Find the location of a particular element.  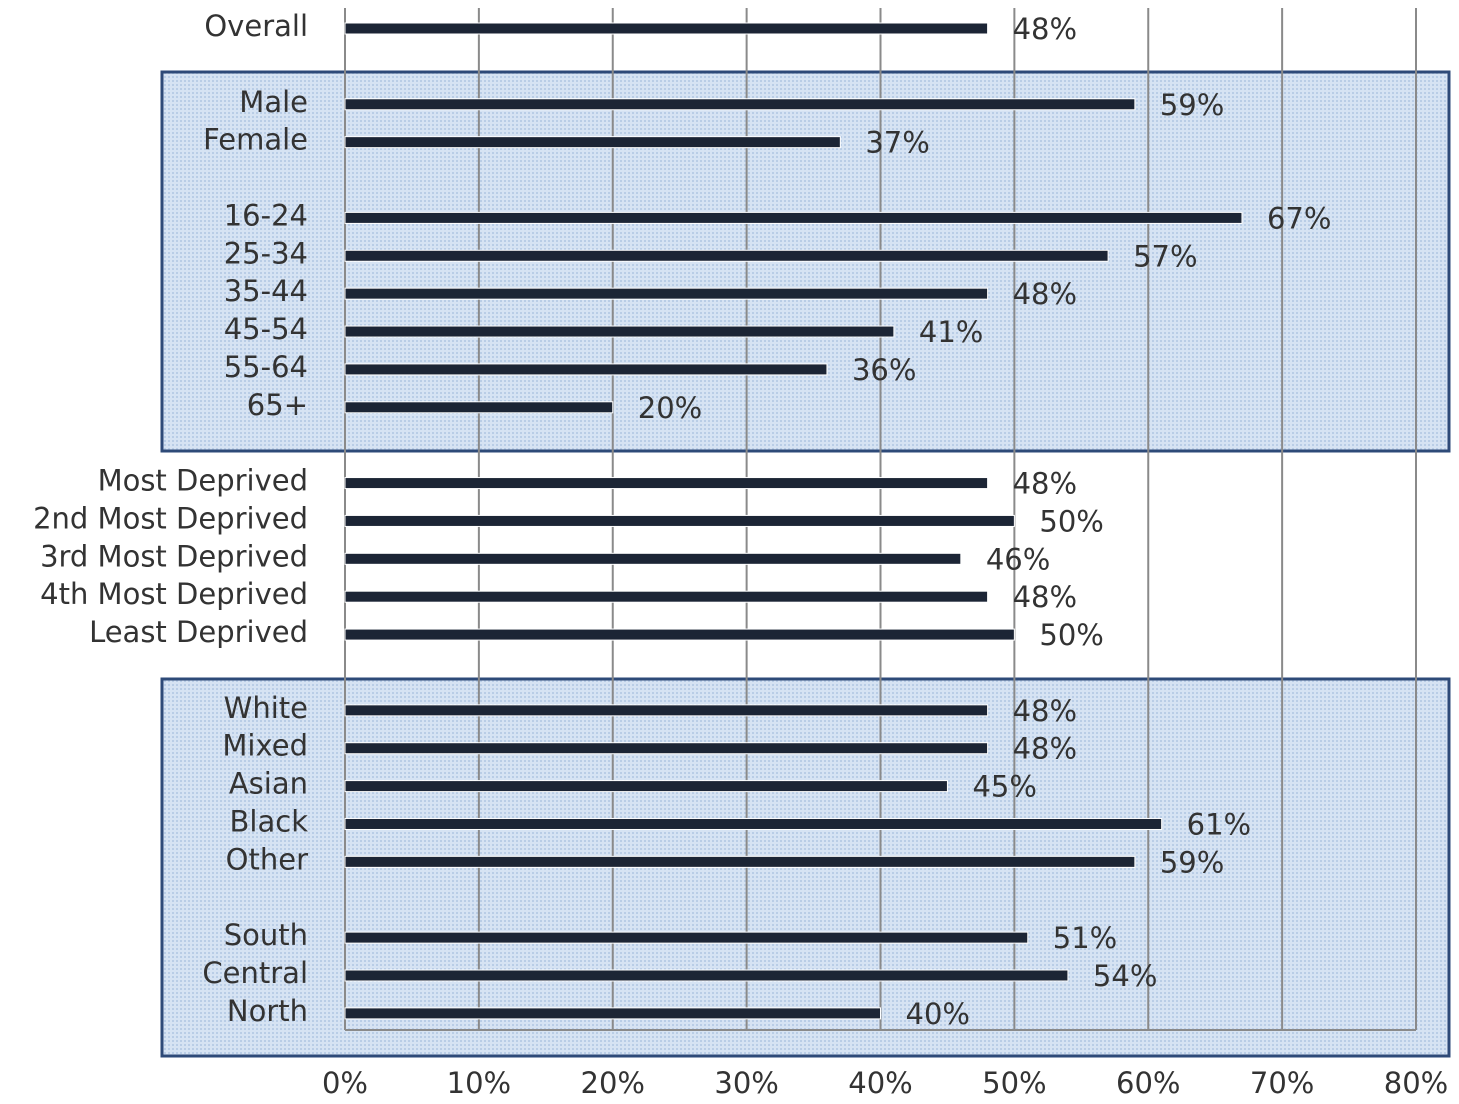

x-tick-label: 40% is located at coordinates (880, 1083).